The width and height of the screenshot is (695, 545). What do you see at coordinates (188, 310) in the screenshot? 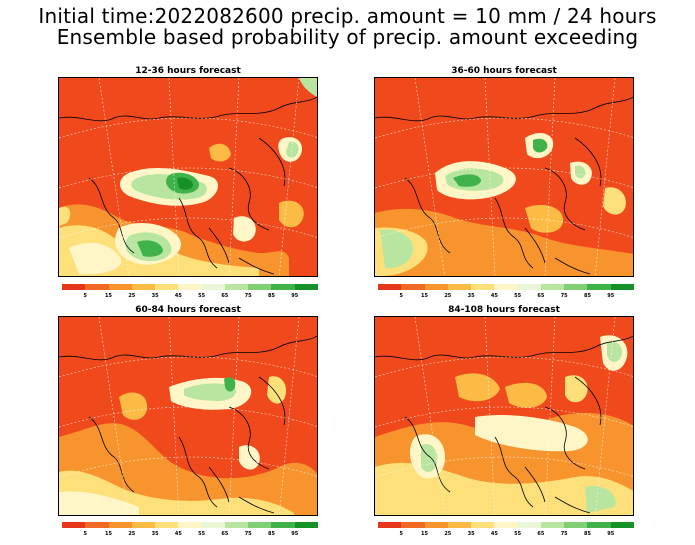
I see `panel-title-3: 60-84 hours forecast` at bounding box center [188, 310].